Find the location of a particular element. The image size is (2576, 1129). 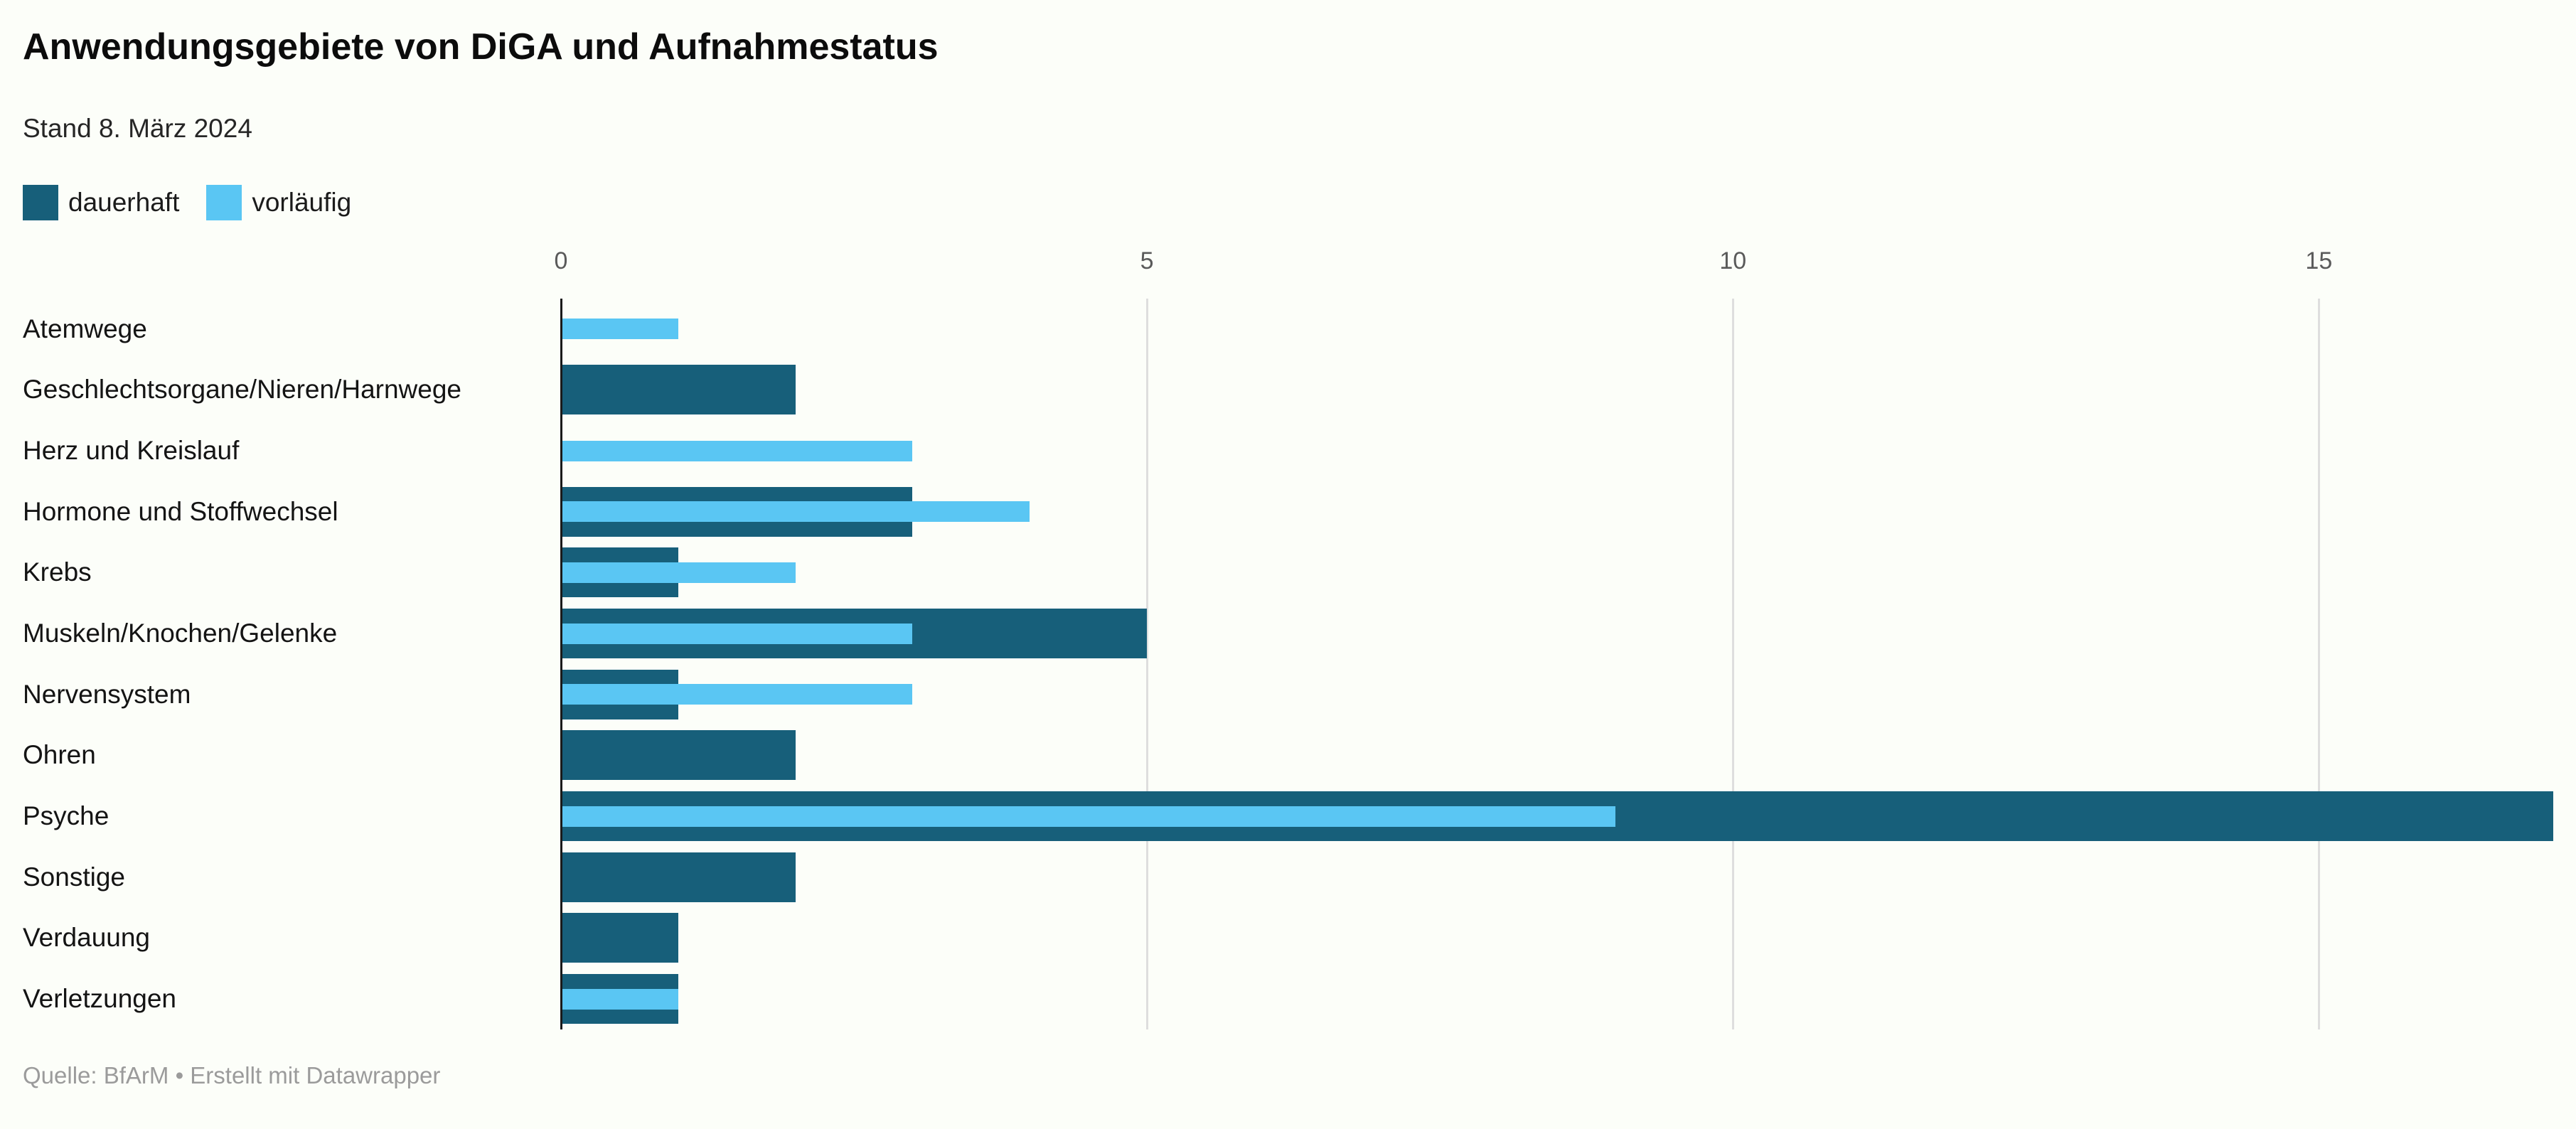

legend-label-dauerhaft: dauerhaft is located at coordinates (124, 202).